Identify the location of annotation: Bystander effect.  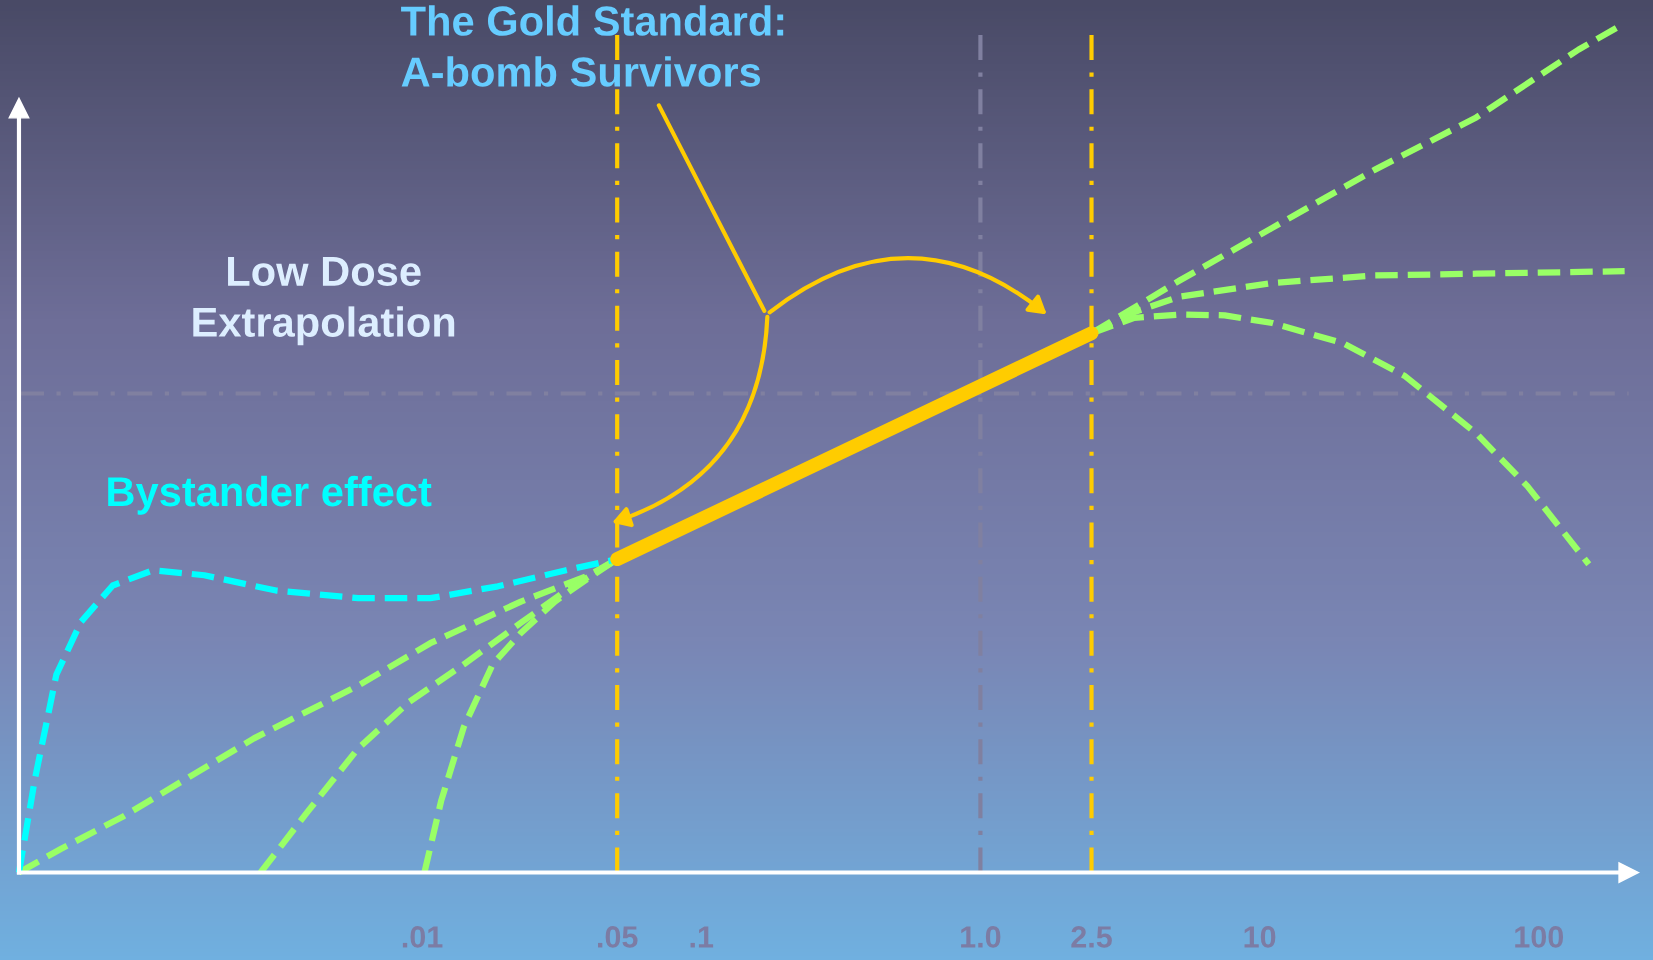
(270, 495).